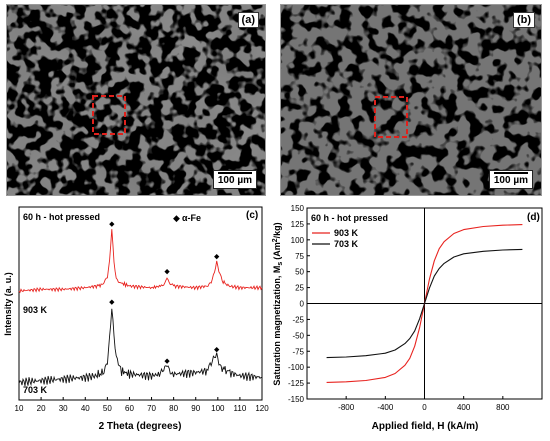 This screenshot has width=550, height=441. Describe the element at coordinates (424, 303) in the screenshot. I see `magnetization-series-line-703k` at that location.